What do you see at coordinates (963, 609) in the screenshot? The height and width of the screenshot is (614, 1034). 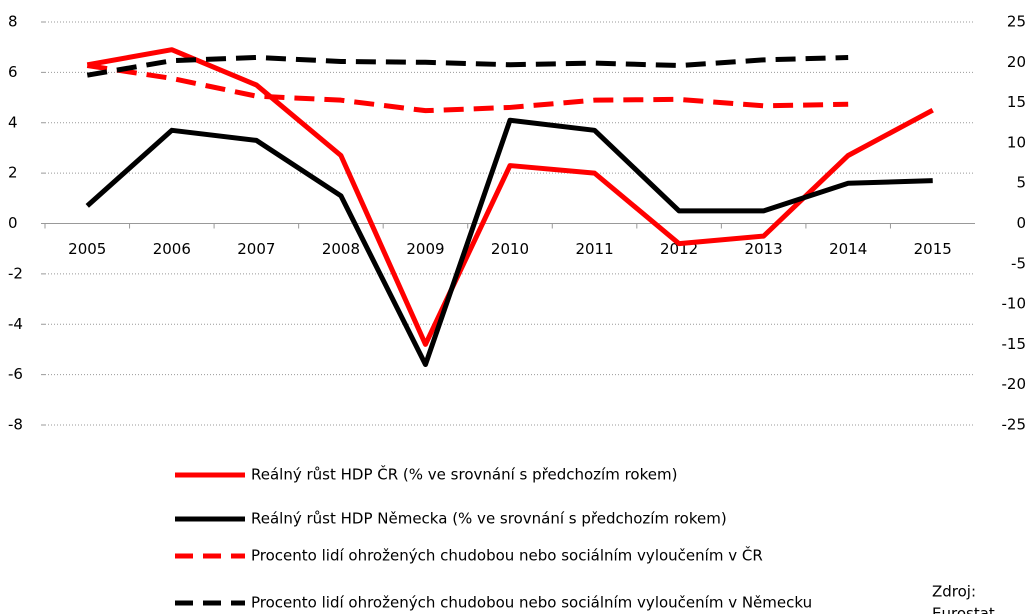 I see `source: Eurostat` at bounding box center [963, 609].